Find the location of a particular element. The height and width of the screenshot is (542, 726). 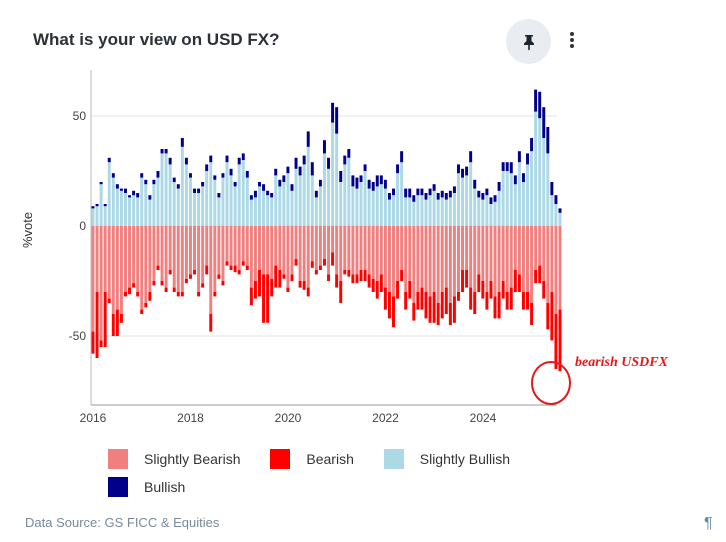

legend-item-slightly-bullish: Slightly Bullish is located at coordinates (446, 459).